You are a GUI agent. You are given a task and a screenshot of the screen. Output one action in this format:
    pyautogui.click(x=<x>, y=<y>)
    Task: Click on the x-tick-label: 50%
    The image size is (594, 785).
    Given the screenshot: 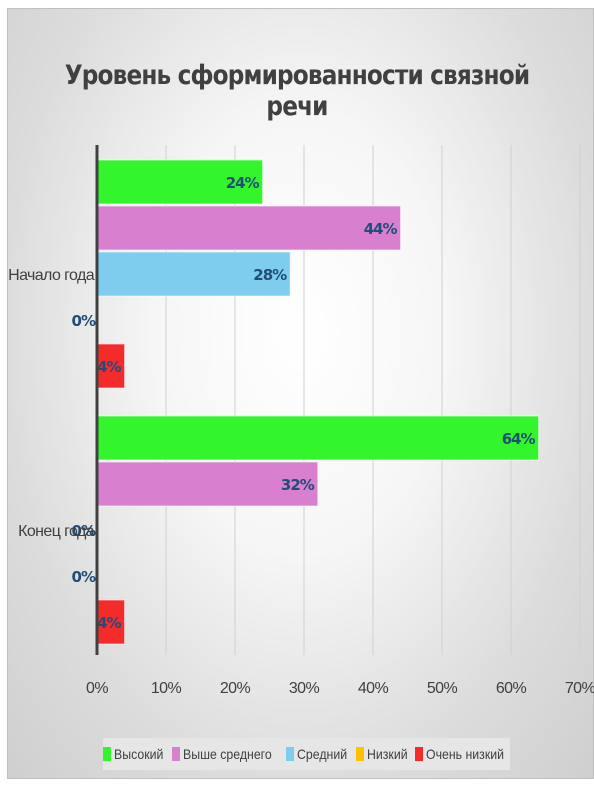 What is the action you would take?
    pyautogui.click(x=442, y=688)
    